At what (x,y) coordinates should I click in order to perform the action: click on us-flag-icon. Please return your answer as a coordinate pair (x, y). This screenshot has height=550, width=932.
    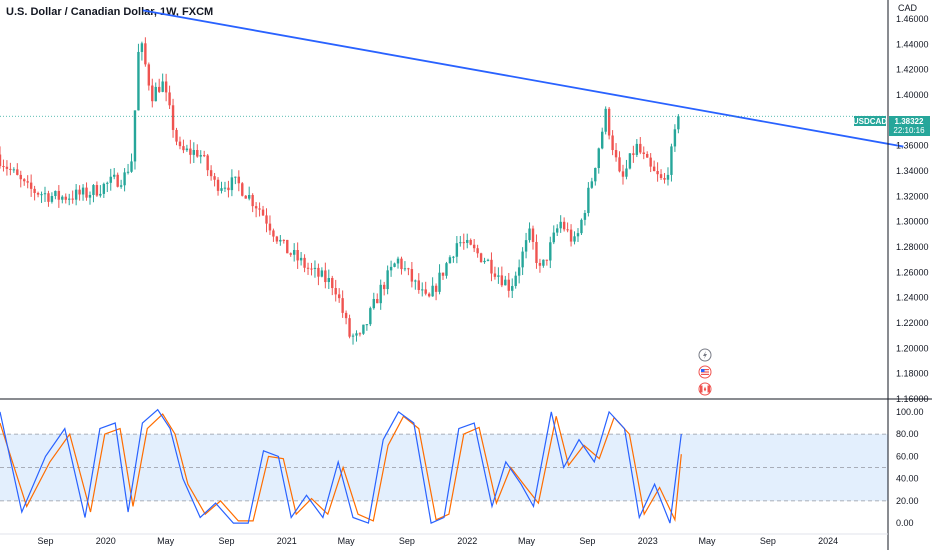
    Looking at the image, I should click on (705, 372).